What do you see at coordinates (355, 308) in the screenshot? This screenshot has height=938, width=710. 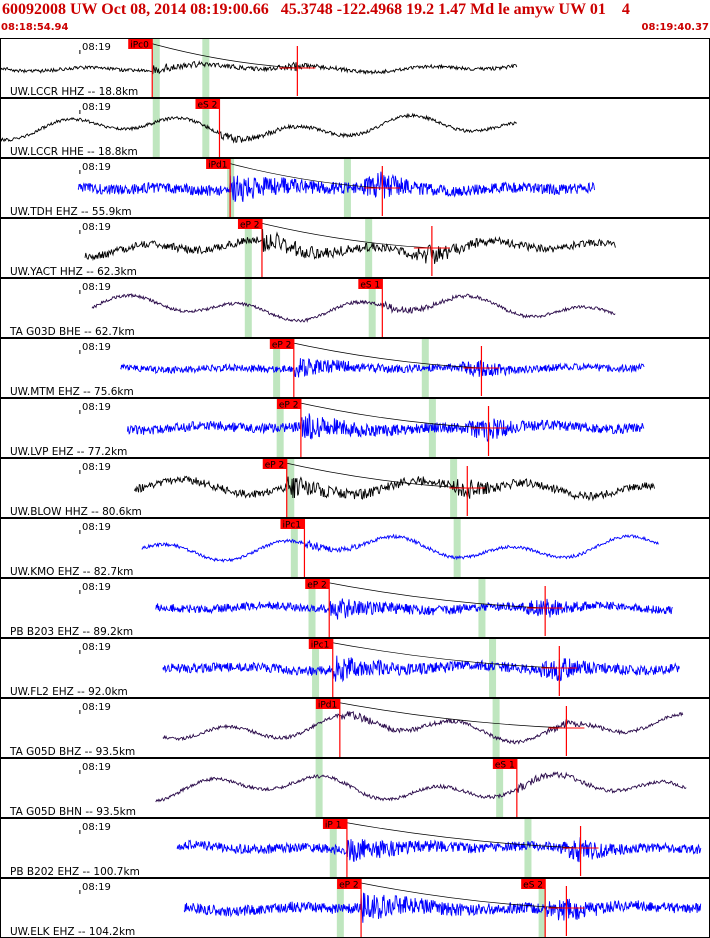 I see `trace-panel: 08:19 eS 1 TA G03D BHE -- 62.7km` at bounding box center [355, 308].